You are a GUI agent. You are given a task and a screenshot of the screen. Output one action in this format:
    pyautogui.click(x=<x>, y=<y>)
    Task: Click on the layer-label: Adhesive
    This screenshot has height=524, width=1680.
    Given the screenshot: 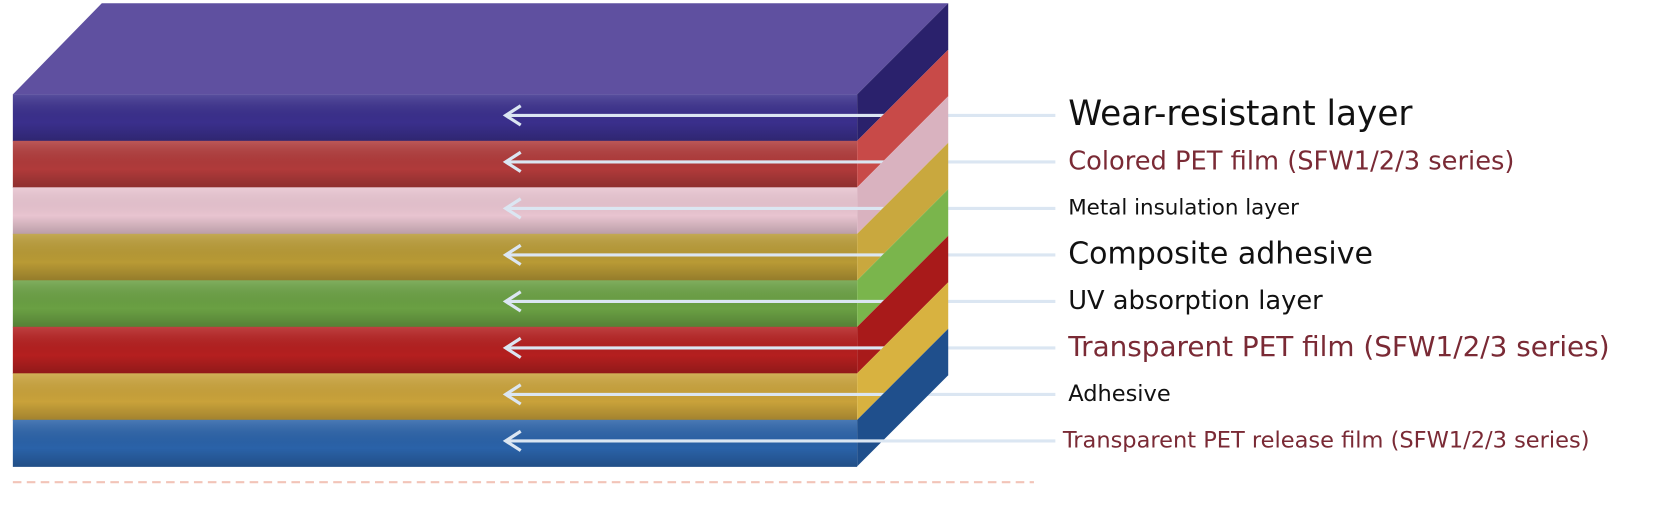 What is the action you would take?
    pyautogui.click(x=1119, y=394)
    